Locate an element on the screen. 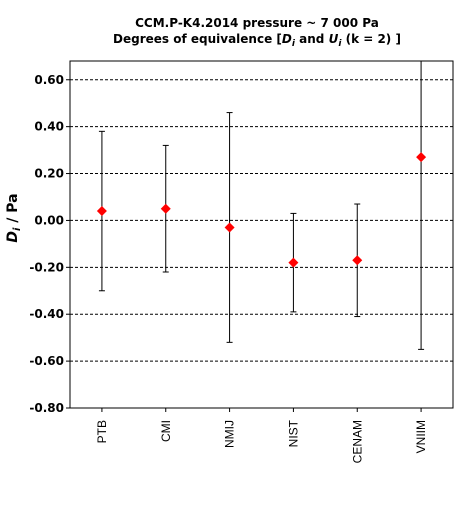 The height and width of the screenshot is (505, 464). x-category-label: CENAM is located at coordinates (357, 441).